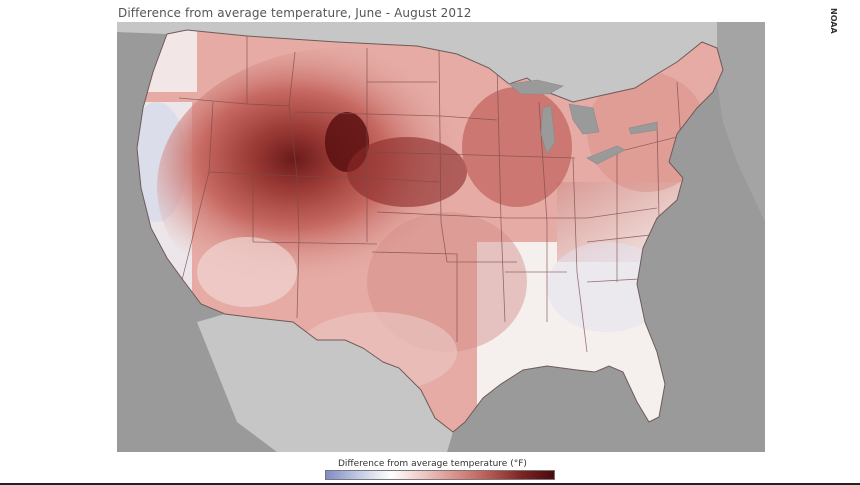  I want to click on mexico-region, so click(325, 383).